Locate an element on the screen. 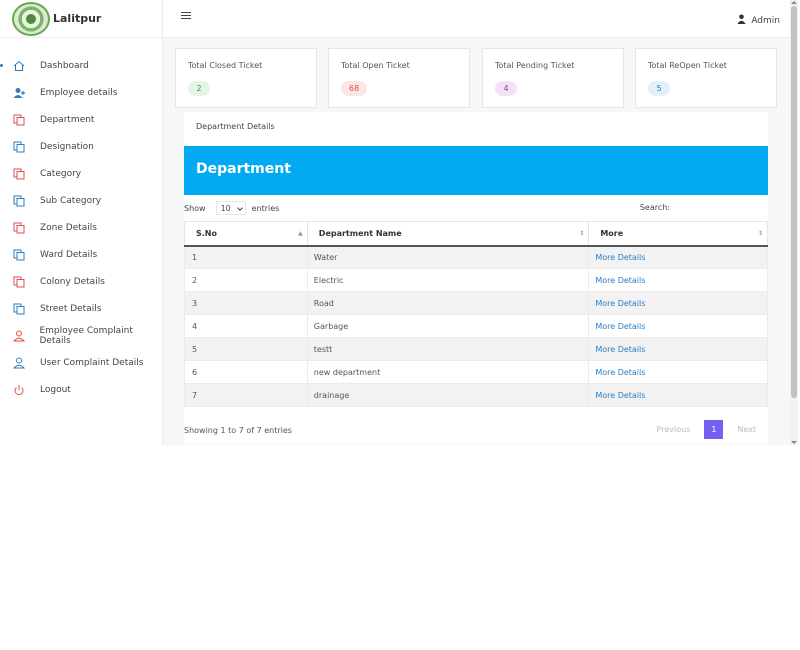 The image size is (800, 650). column-header-more: More ⇕ is located at coordinates (678, 234).